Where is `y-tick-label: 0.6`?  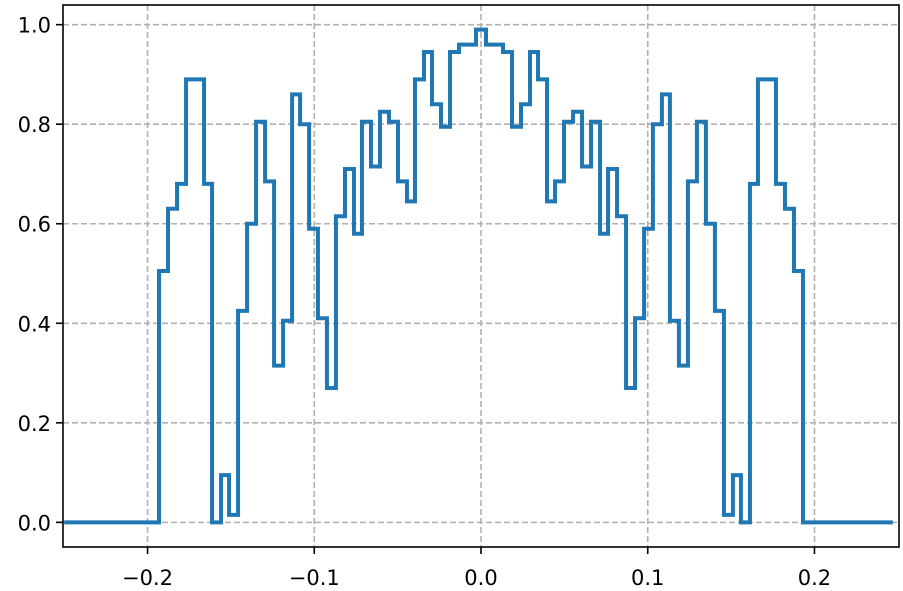 y-tick-label: 0.6 is located at coordinates (34, 225).